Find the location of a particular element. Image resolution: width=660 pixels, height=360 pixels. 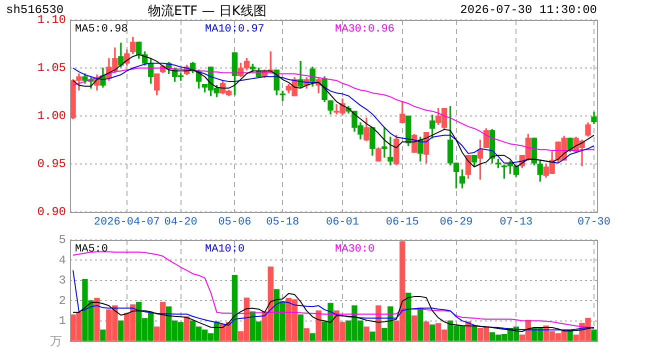

x-tick-label: 2026-04-07 is located at coordinates (127, 222).